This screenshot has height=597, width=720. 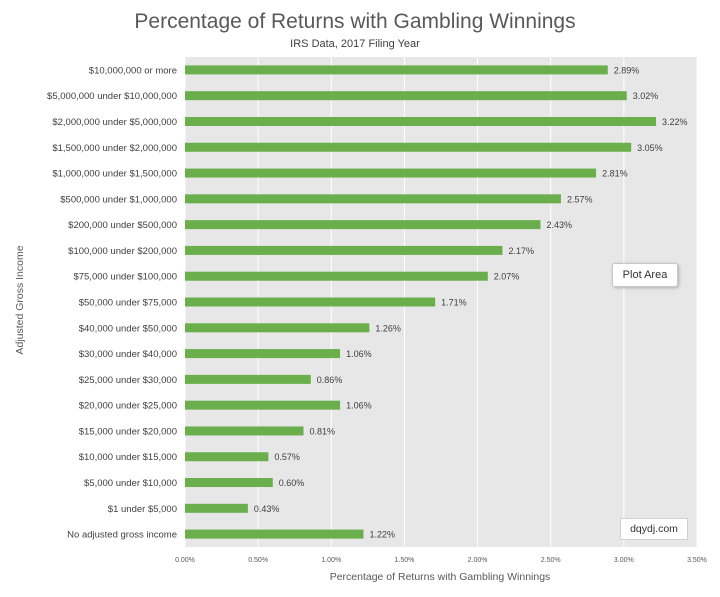 What do you see at coordinates (627, 70) in the screenshot?
I see `data-label: 2.89%` at bounding box center [627, 70].